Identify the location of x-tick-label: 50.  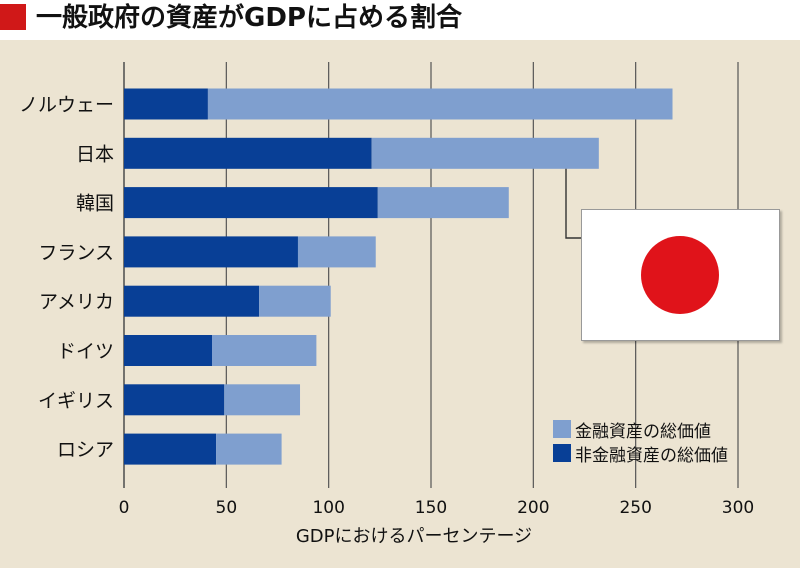
(227, 508).